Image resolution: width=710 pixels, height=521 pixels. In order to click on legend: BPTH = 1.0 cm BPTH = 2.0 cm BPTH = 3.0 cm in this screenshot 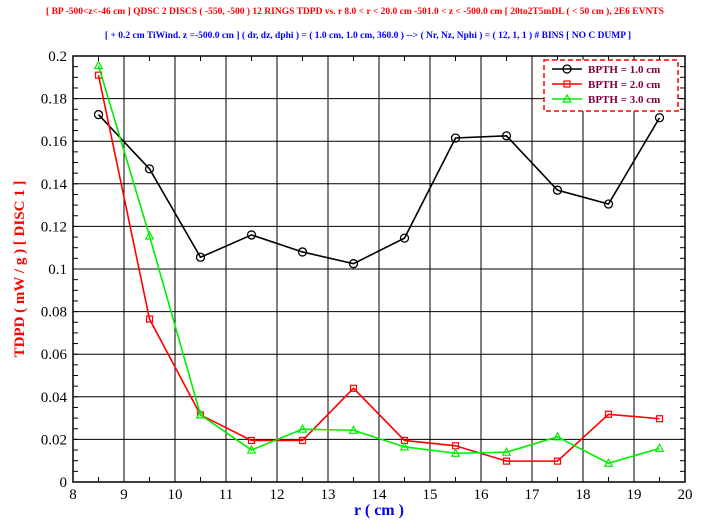, I will do `click(611, 85)`.